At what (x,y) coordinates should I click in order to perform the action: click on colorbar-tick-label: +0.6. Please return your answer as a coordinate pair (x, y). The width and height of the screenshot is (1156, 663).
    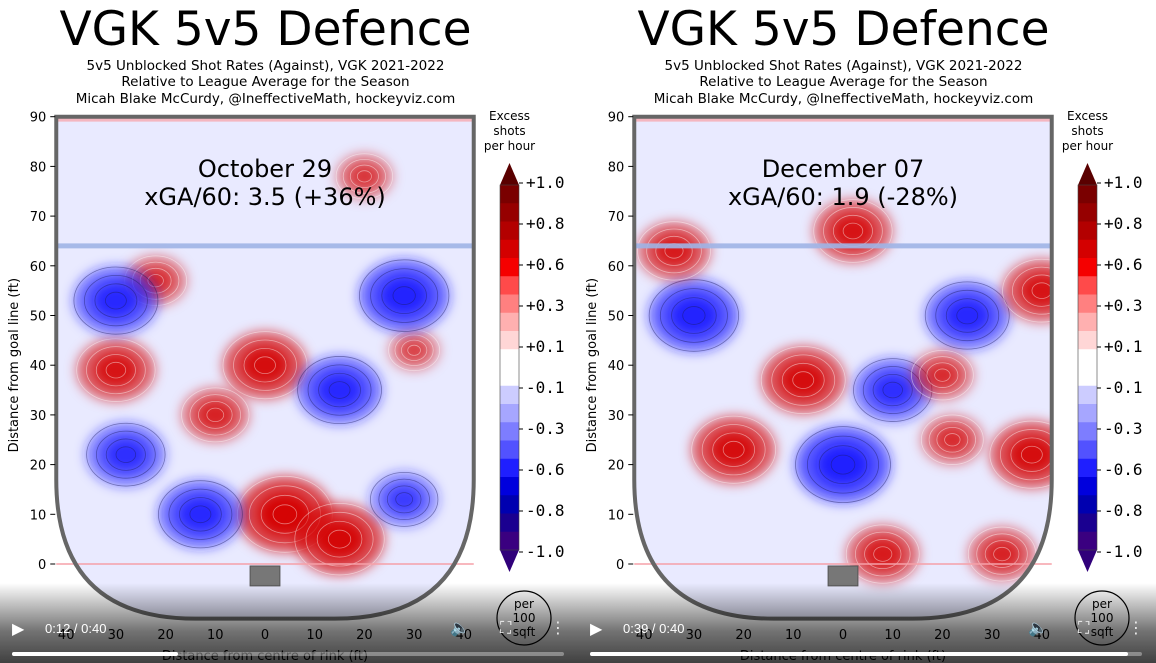
    Looking at the image, I should click on (545, 264).